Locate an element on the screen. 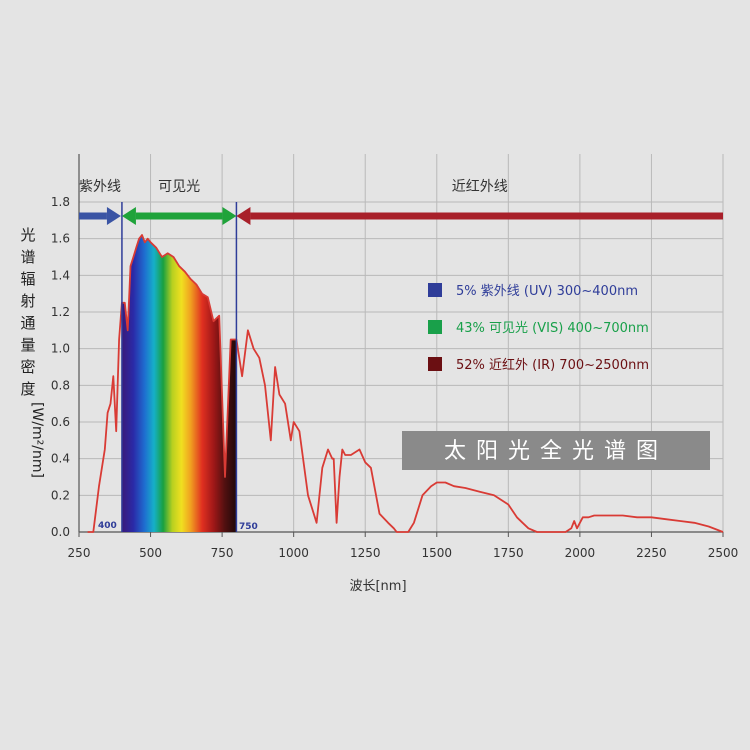 The width and height of the screenshot is (750, 750). title-box: 太阳光全光谱图 is located at coordinates (556, 450).